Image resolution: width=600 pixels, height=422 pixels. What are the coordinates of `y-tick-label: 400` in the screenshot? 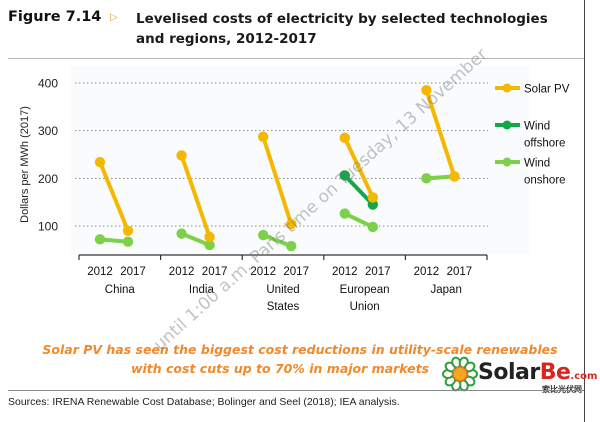 It's located at (48, 84).